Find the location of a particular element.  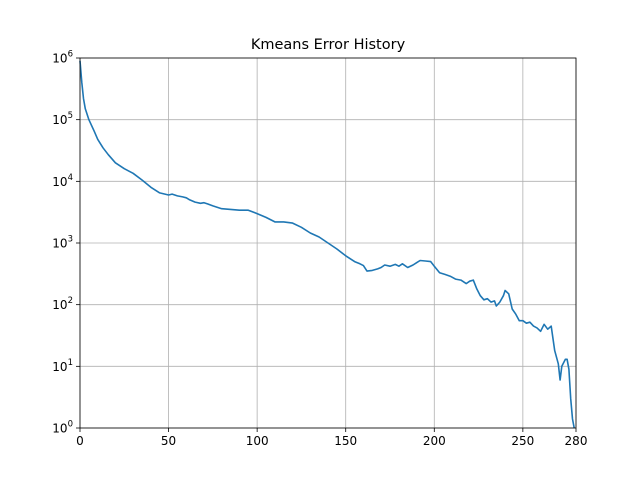

x-tick-label: 250 is located at coordinates (522, 441).